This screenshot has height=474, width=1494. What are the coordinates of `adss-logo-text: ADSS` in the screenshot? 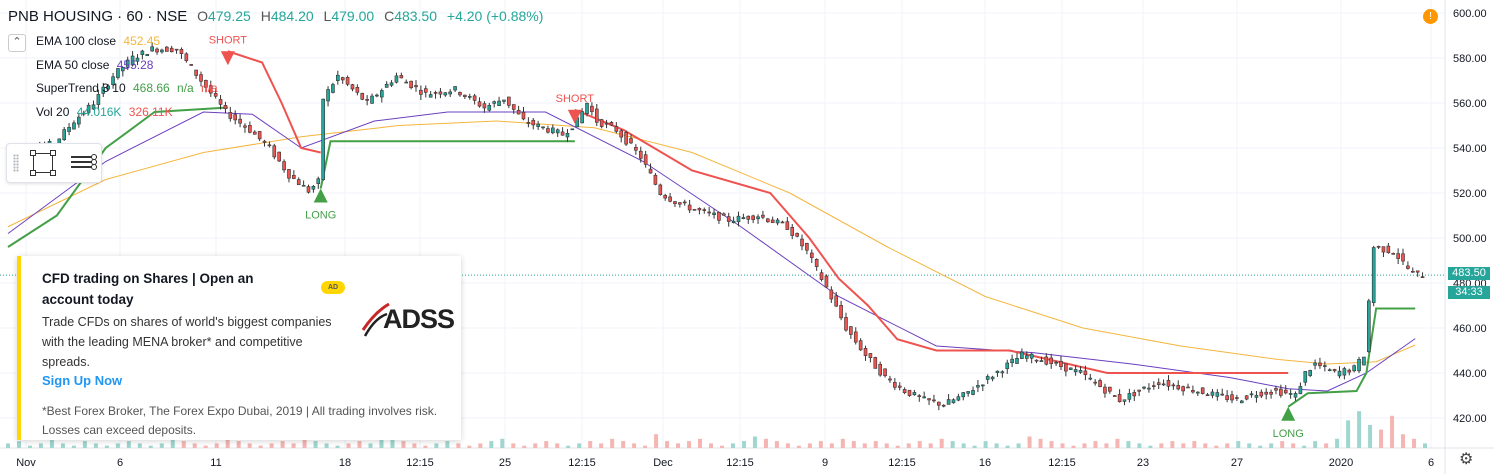 It's located at (419, 319).